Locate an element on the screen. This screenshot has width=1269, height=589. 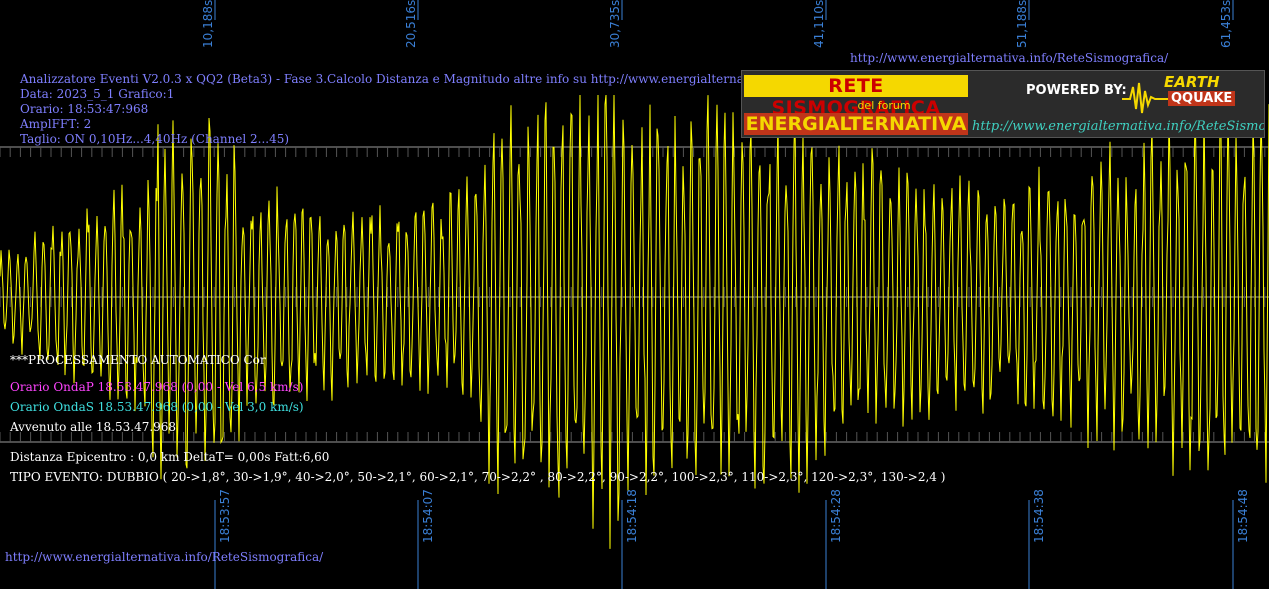
bottom-tick-label: 18:54:18 is located at coordinates (632, 516).